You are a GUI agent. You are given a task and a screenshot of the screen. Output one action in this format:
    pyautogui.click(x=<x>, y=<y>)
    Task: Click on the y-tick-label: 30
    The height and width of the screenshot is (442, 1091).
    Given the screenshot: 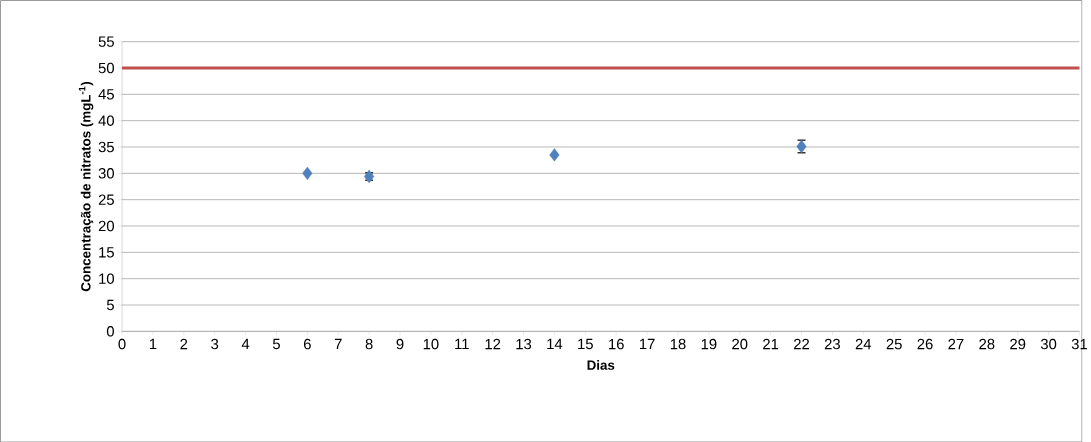 What is the action you would take?
    pyautogui.click(x=106, y=173)
    